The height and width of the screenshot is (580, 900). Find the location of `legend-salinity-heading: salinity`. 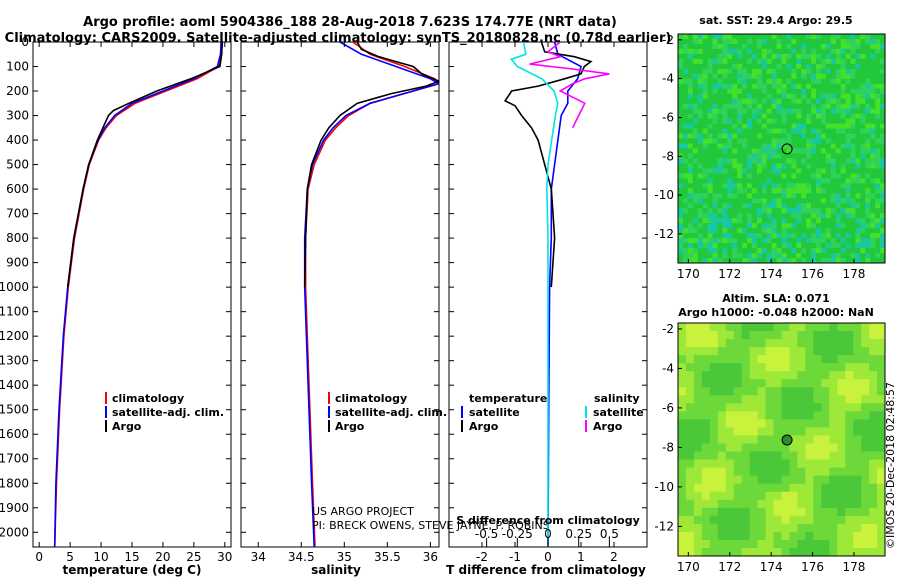

legend-salinity-heading: salinity is located at coordinates (617, 398).